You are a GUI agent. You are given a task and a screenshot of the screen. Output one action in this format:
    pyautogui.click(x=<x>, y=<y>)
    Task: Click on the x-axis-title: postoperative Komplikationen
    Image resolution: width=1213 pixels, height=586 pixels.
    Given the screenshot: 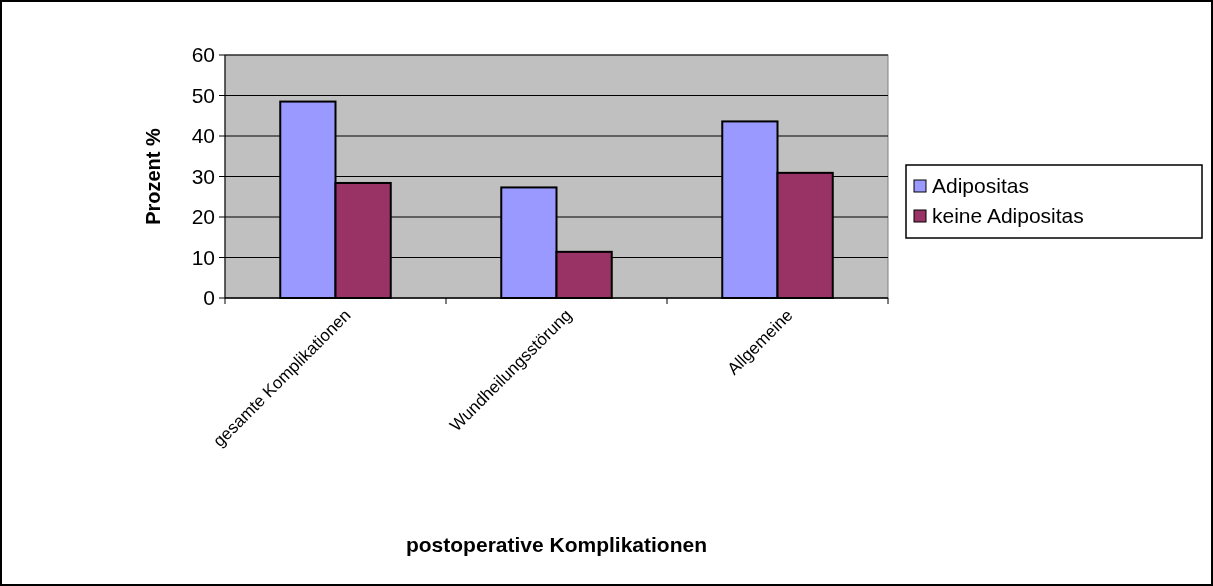 What is the action you would take?
    pyautogui.click(x=556, y=544)
    